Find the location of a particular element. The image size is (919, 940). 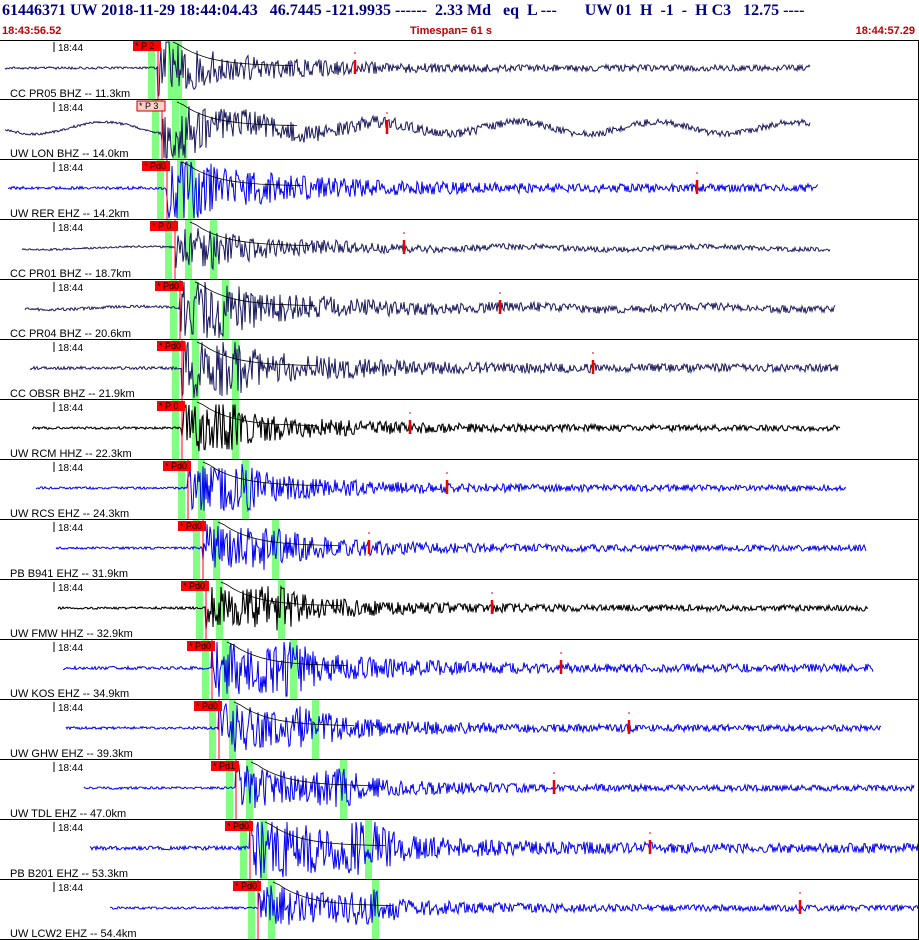

trace-row: * Pd0 18:44 UW RCS EHZ -- 24.3km is located at coordinates (459, 490).